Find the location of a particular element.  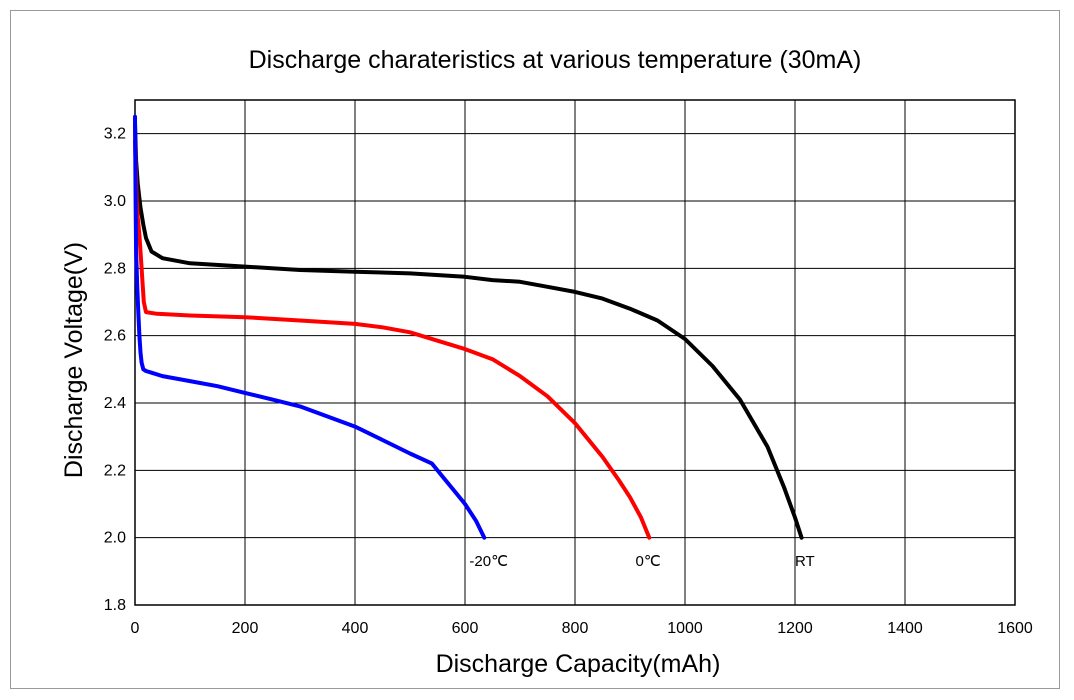

y-tick-label: 2.6 is located at coordinates (115, 336).